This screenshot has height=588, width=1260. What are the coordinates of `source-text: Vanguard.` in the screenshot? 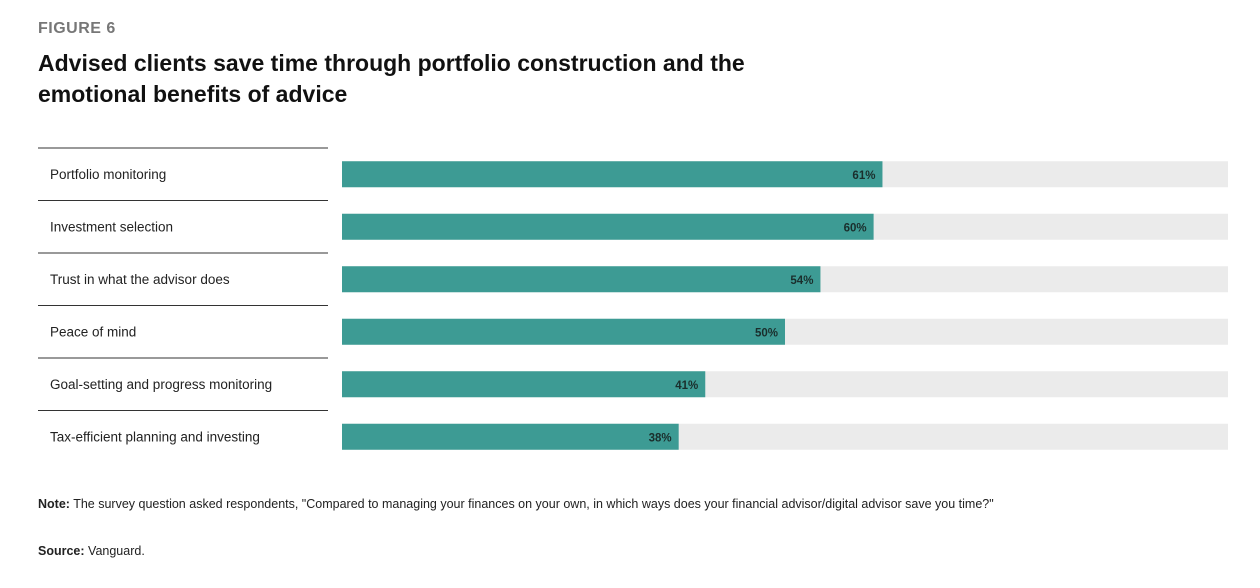 It's located at (116, 551).